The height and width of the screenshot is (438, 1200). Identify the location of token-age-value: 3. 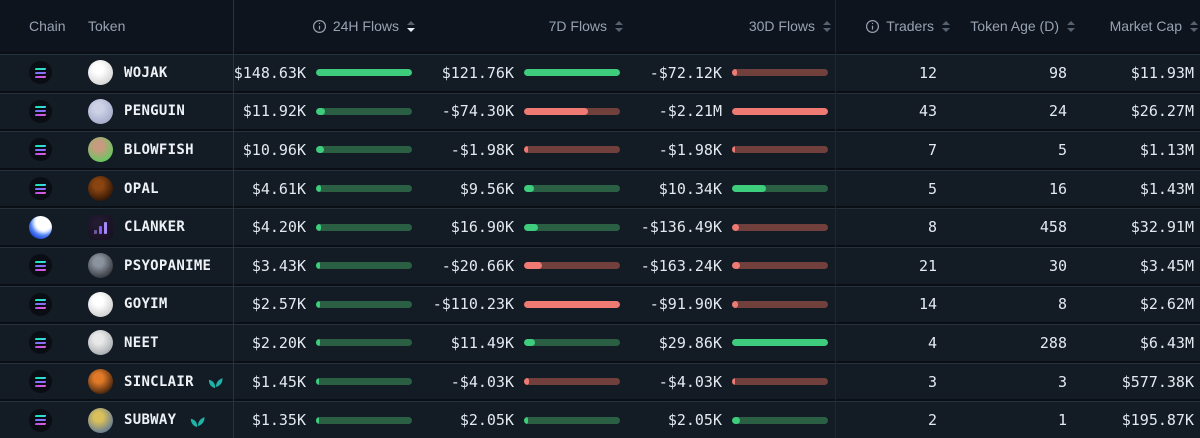
(1062, 381).